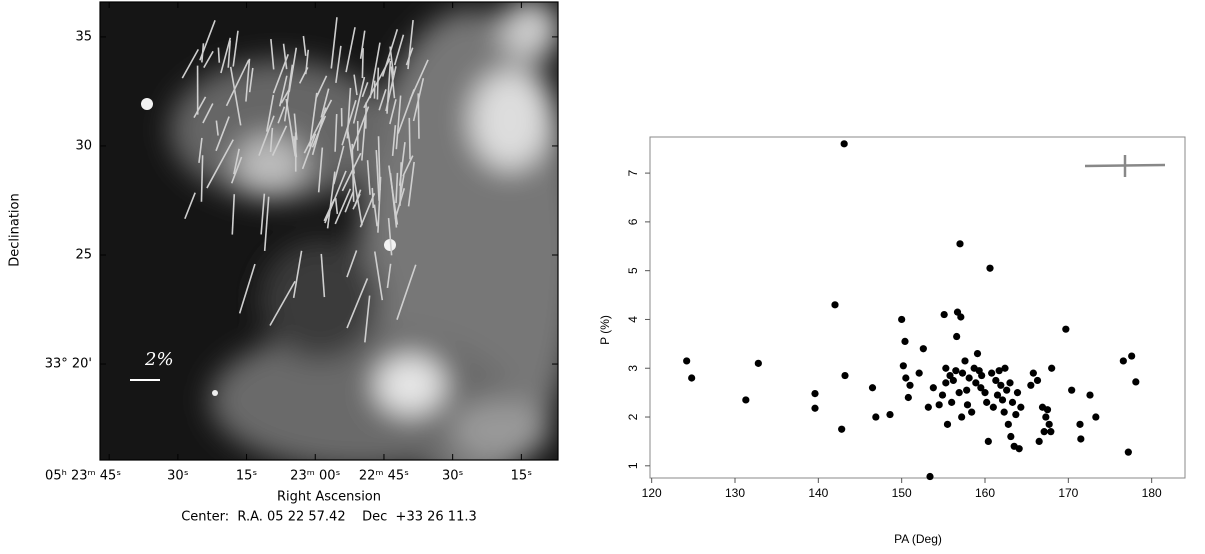 Image resolution: width=1205 pixels, height=554 pixels. What do you see at coordinates (633, 416) in the screenshot?
I see `y-tick-label: 2` at bounding box center [633, 416].